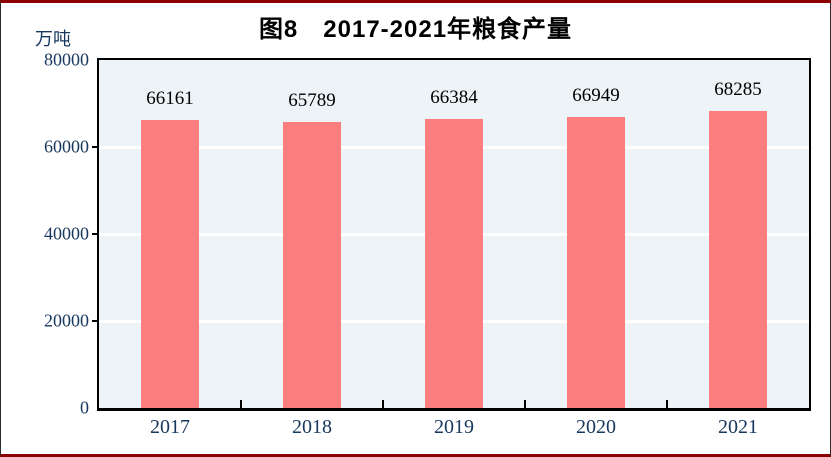  I want to click on x-axis-category-label-2021: 2021, so click(738, 427).